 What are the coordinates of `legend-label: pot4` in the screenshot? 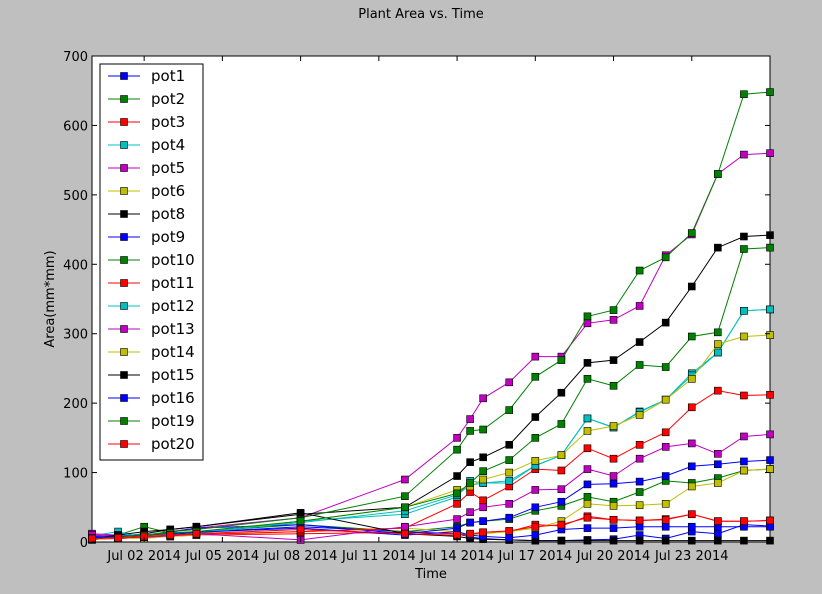 It's located at (168, 145).